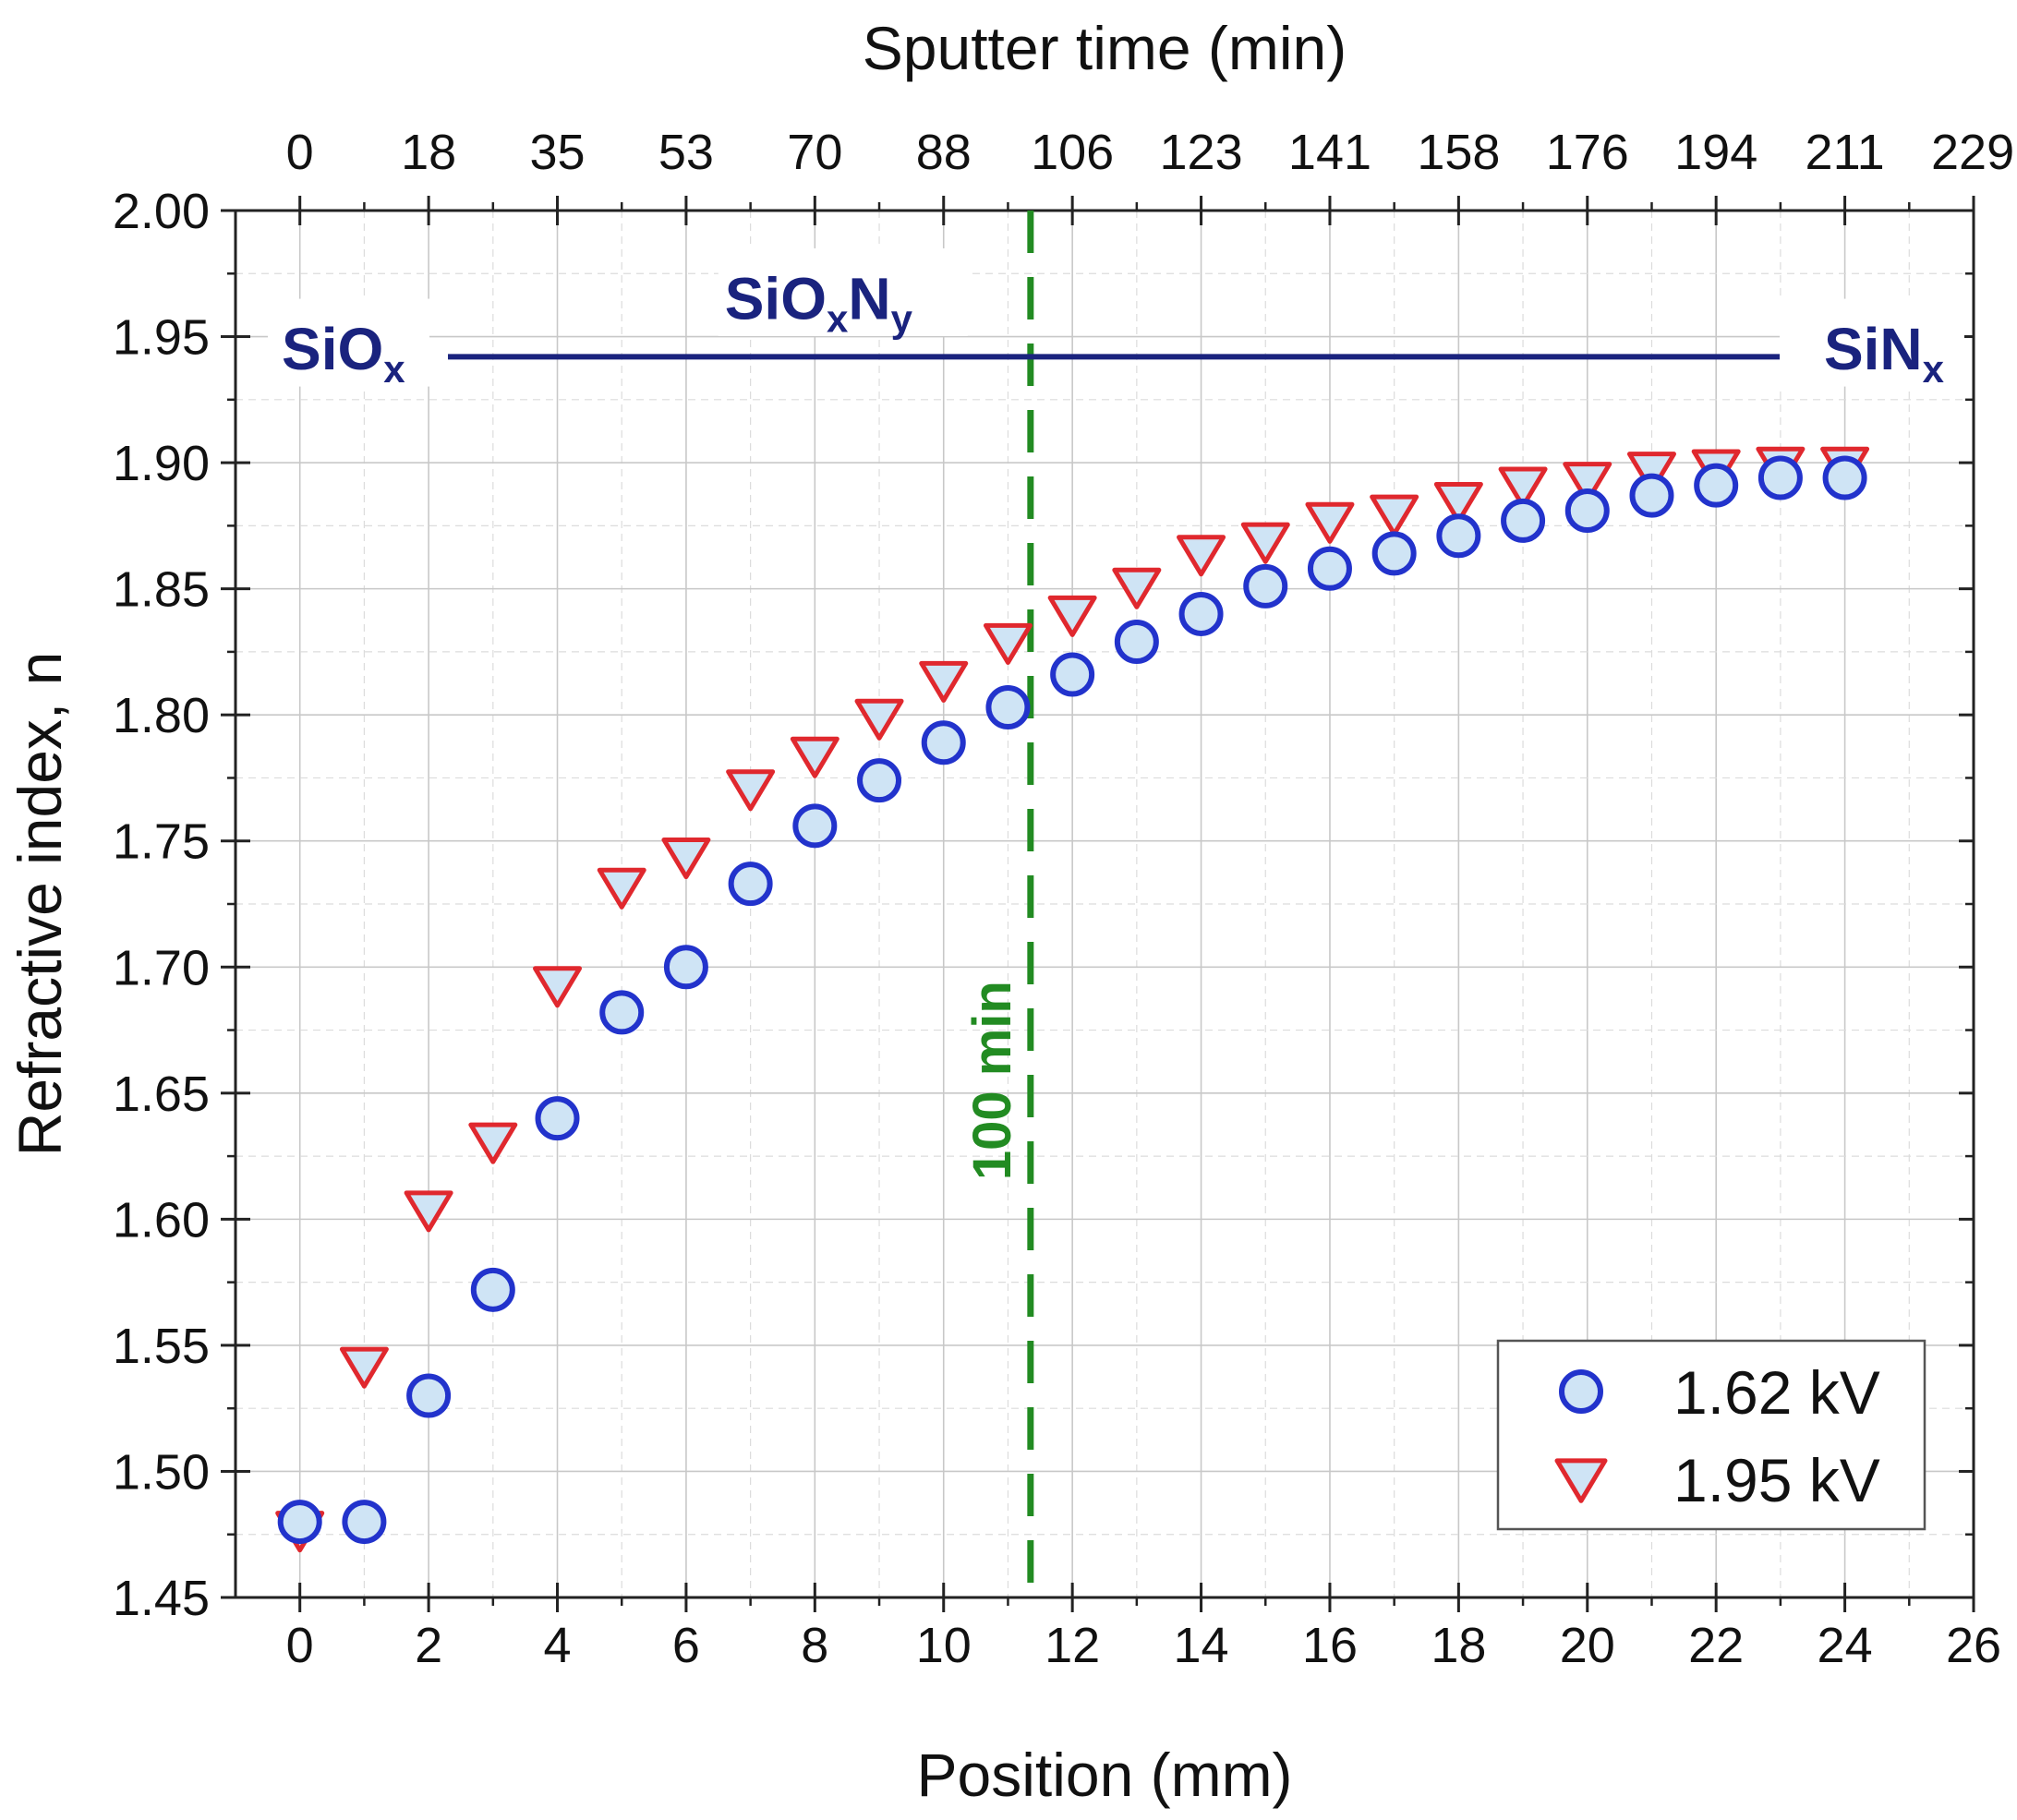  Describe the element at coordinates (161, 1472) in the screenshot. I see `y-tick-label: 1.50` at that location.